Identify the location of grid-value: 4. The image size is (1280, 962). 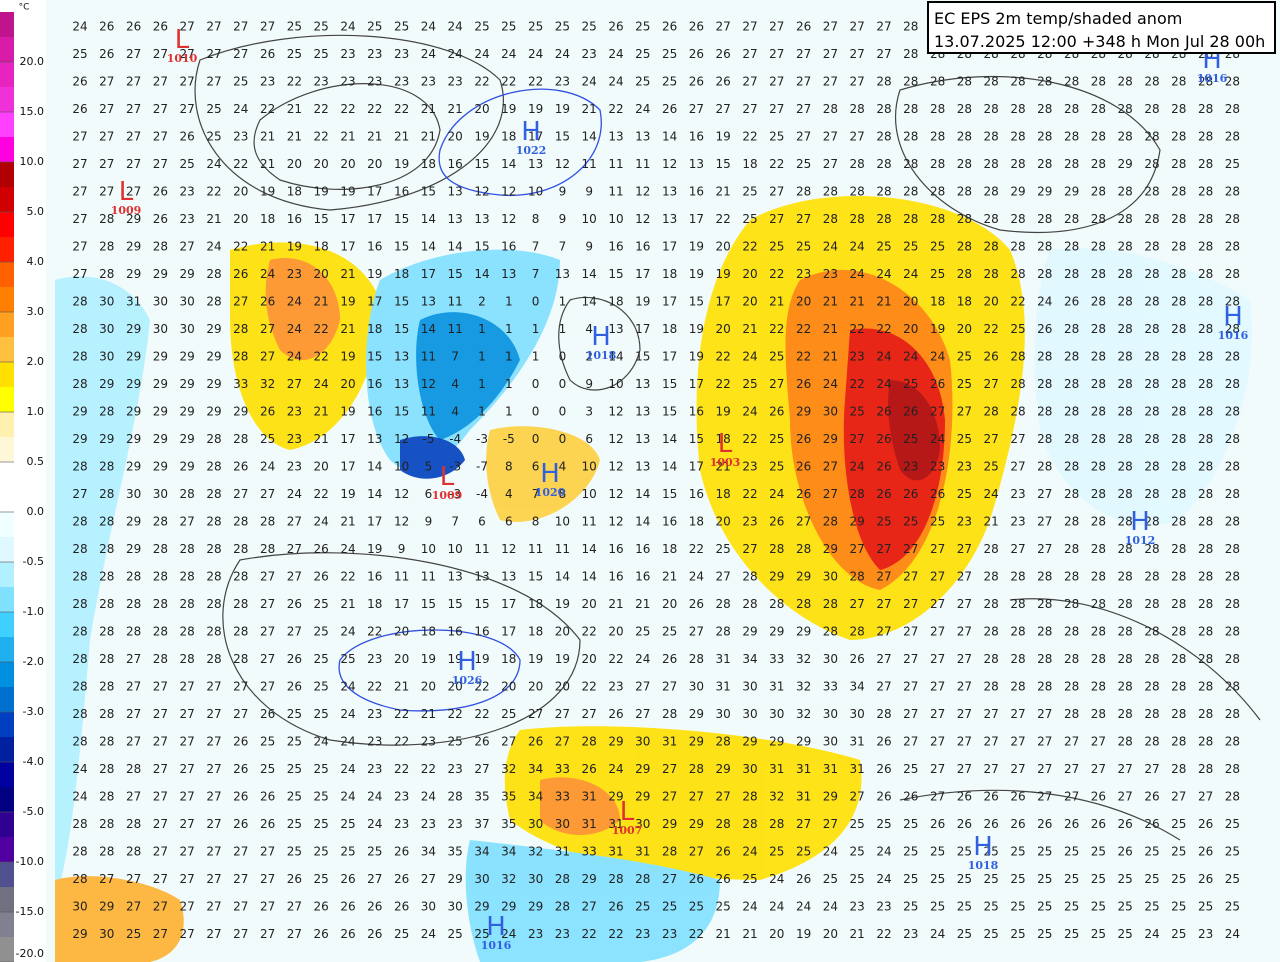
(563, 467).